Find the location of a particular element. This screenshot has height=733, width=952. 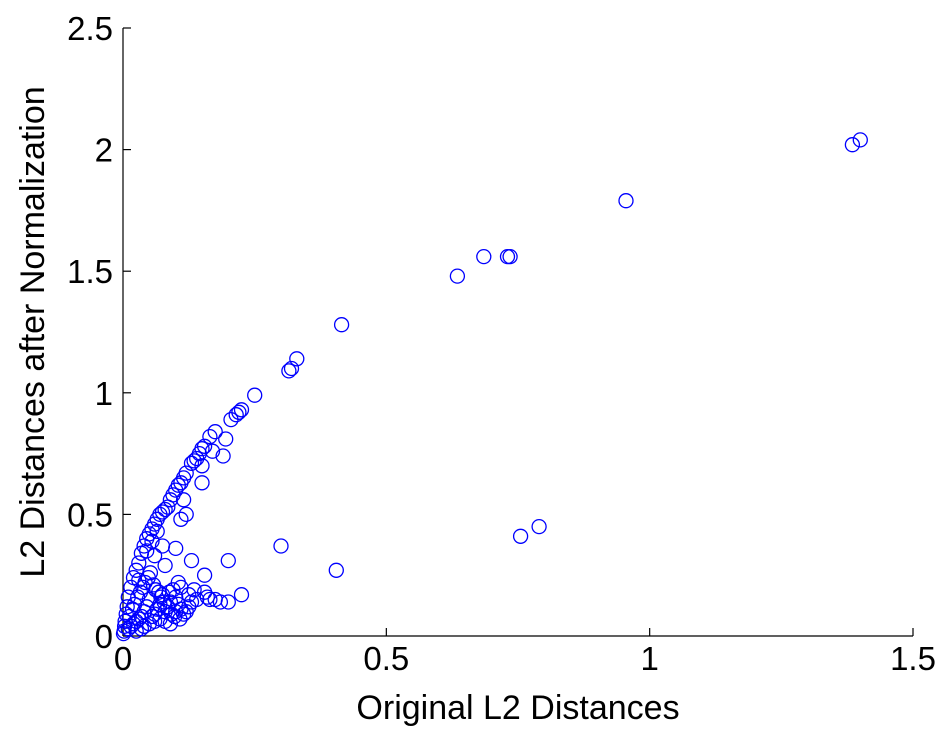

y-tick-label: 0.5 is located at coordinates (90, 514).